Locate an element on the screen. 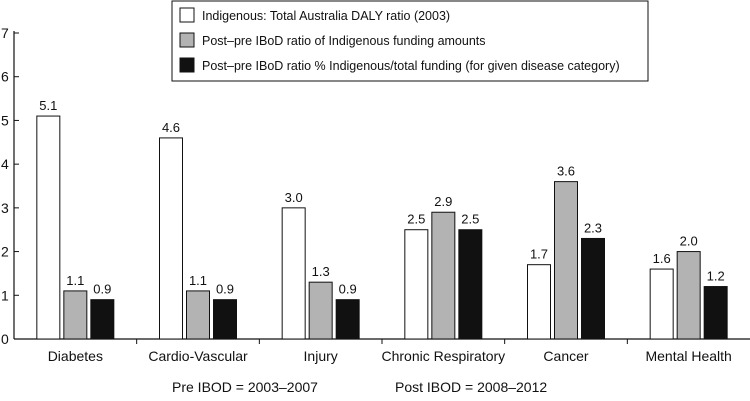 The width and height of the screenshot is (750, 401). data-label: 2.0 is located at coordinates (689, 241).